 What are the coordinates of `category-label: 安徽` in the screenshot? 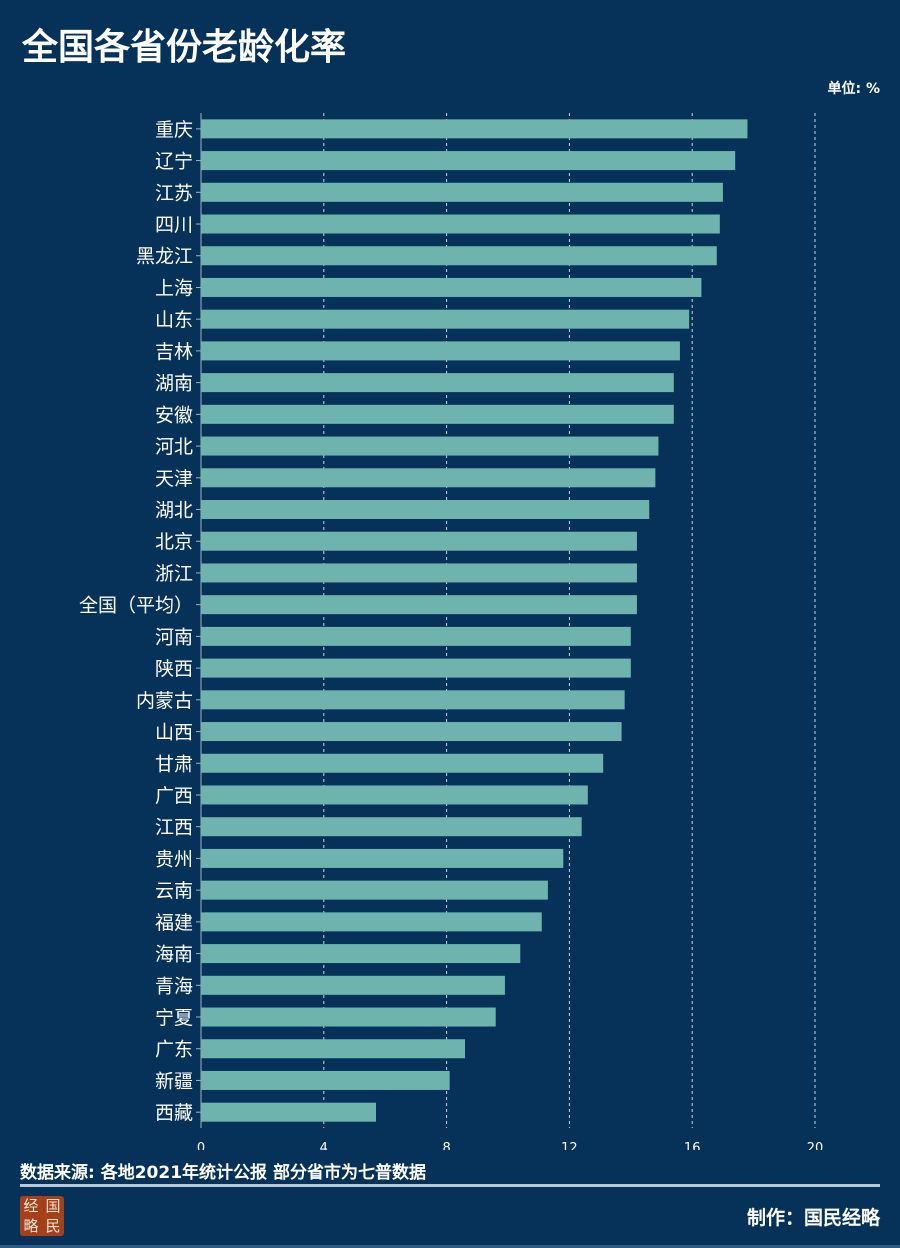 It's located at (174, 415).